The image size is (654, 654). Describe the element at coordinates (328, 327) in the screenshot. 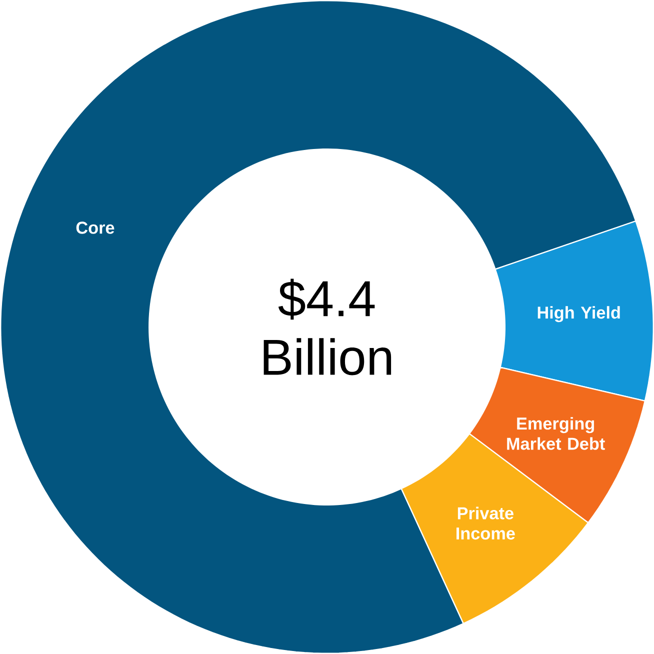

I see `text: $4.4 Billion` at that location.